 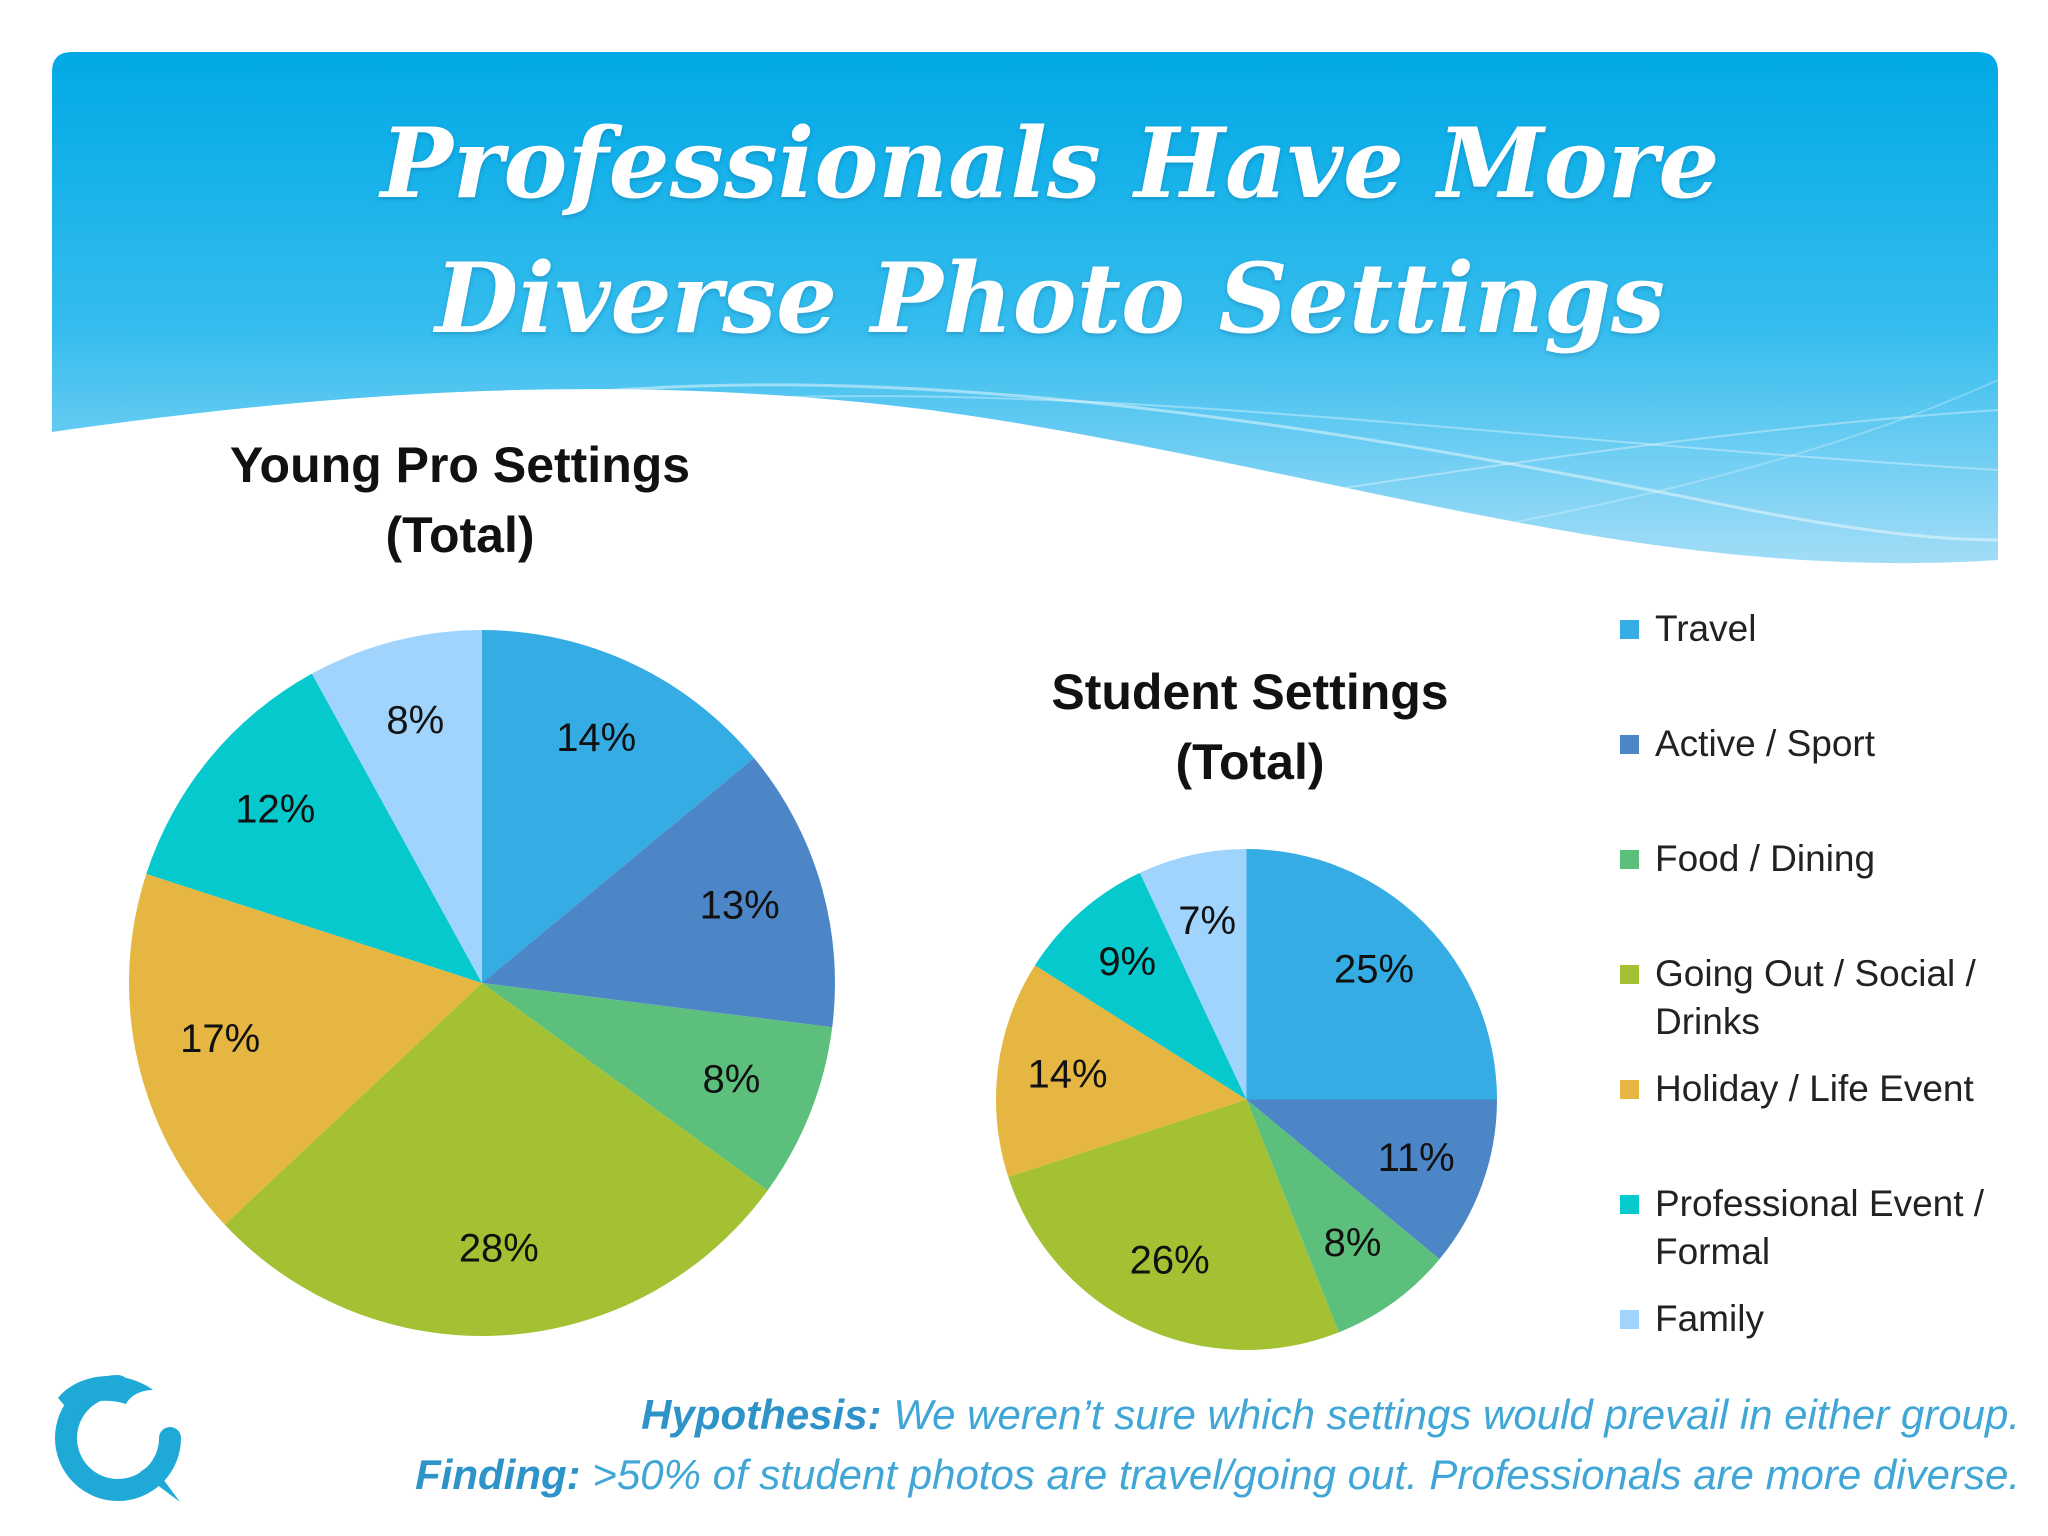 I want to click on logo-dolphin, so click(x=105, y=1394).